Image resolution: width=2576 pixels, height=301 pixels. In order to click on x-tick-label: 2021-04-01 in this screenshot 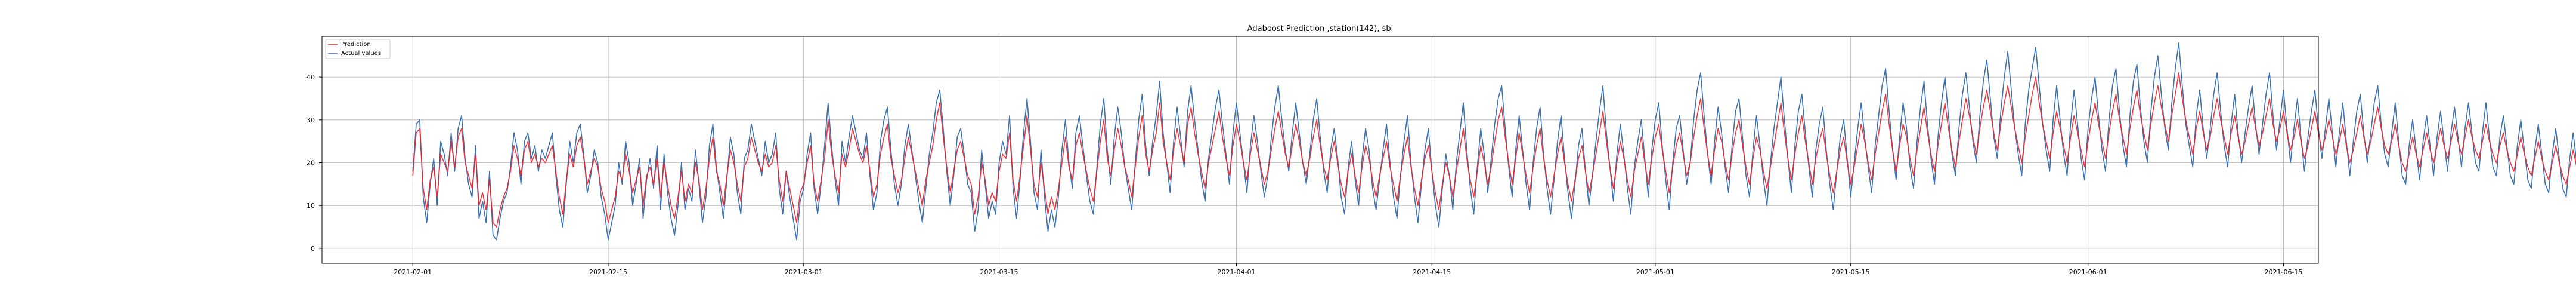, I will do `click(1237, 272)`.